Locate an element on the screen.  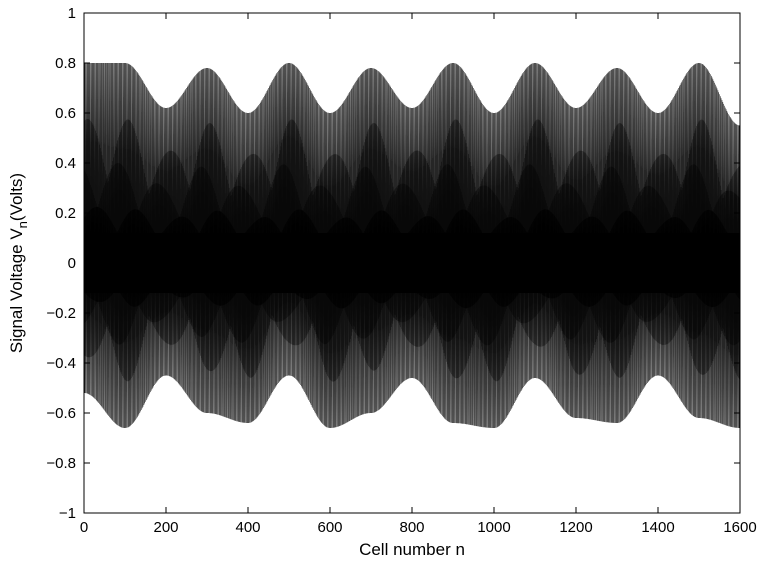
y-tick-label: 0 is located at coordinates (72, 263).